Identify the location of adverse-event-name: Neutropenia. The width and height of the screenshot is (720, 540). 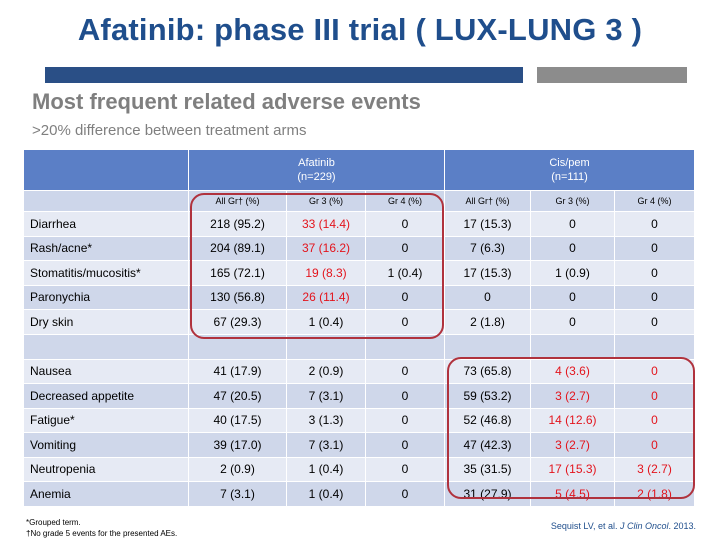
(106, 469).